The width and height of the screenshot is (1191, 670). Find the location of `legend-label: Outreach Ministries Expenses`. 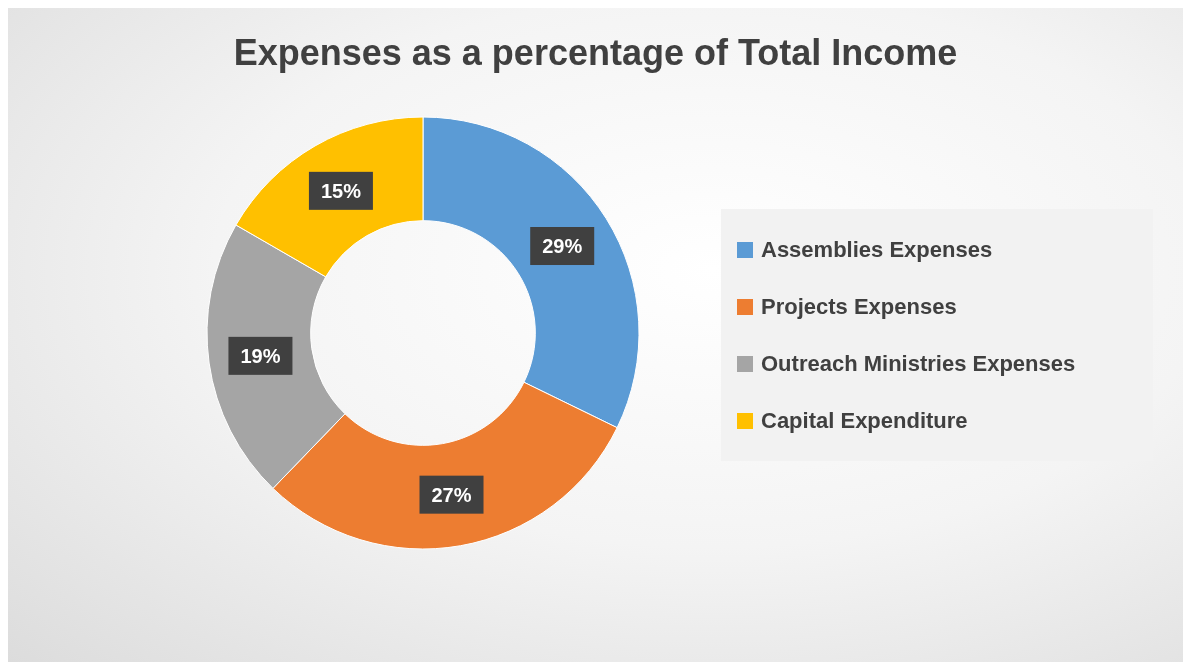

legend-label: Outreach Ministries Expenses is located at coordinates (918, 363).